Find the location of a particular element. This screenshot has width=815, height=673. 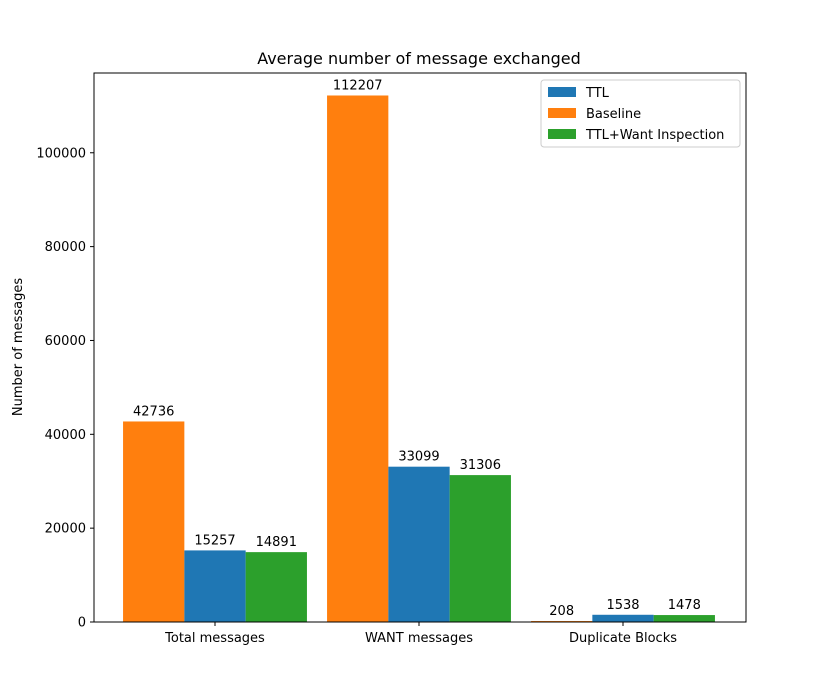

data-label: 1538 is located at coordinates (622, 605).